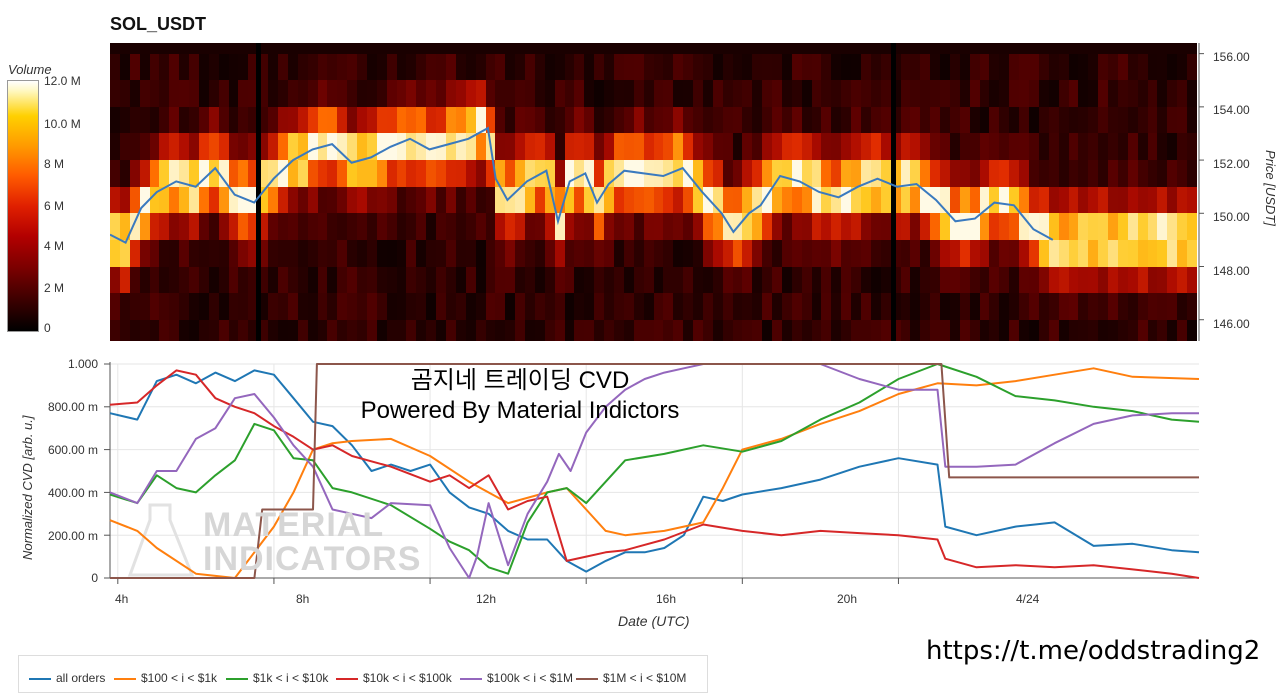  I want to click on legend-item: $100 < i < $1k, so click(165, 678).